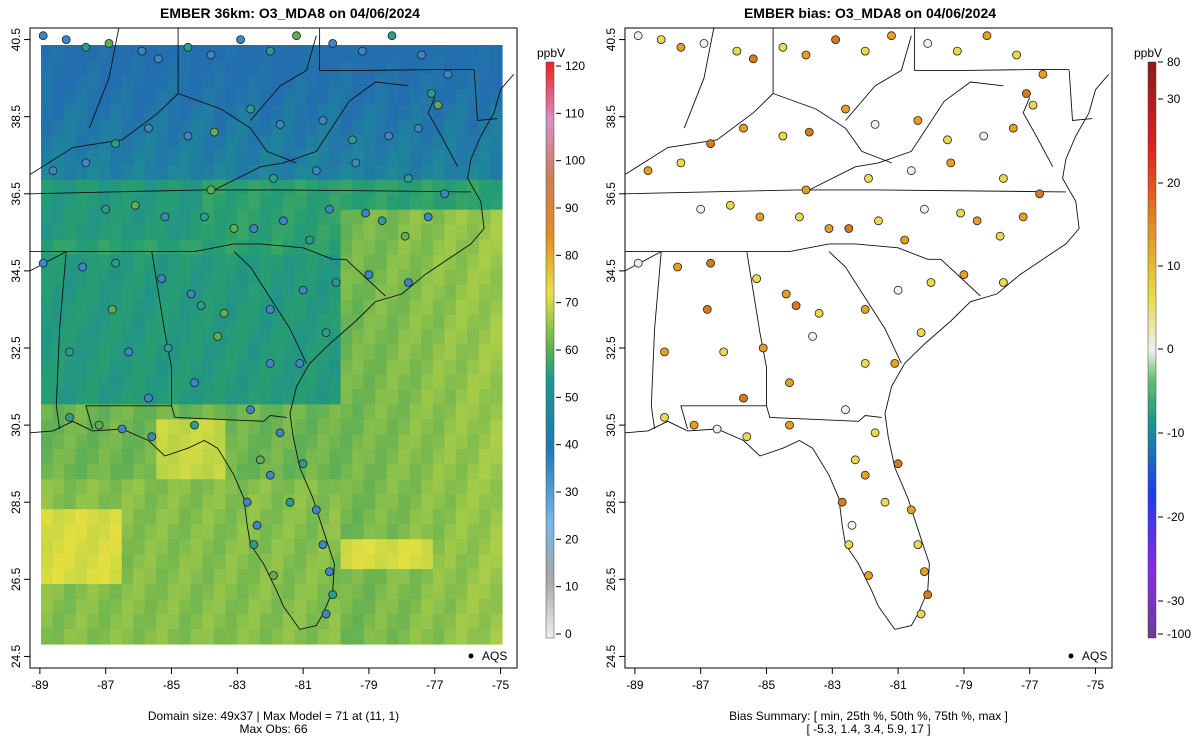 The height and width of the screenshot is (750, 1200). What do you see at coordinates (865, 307) in the screenshot?
I see `state-boundary` at bounding box center [865, 307].